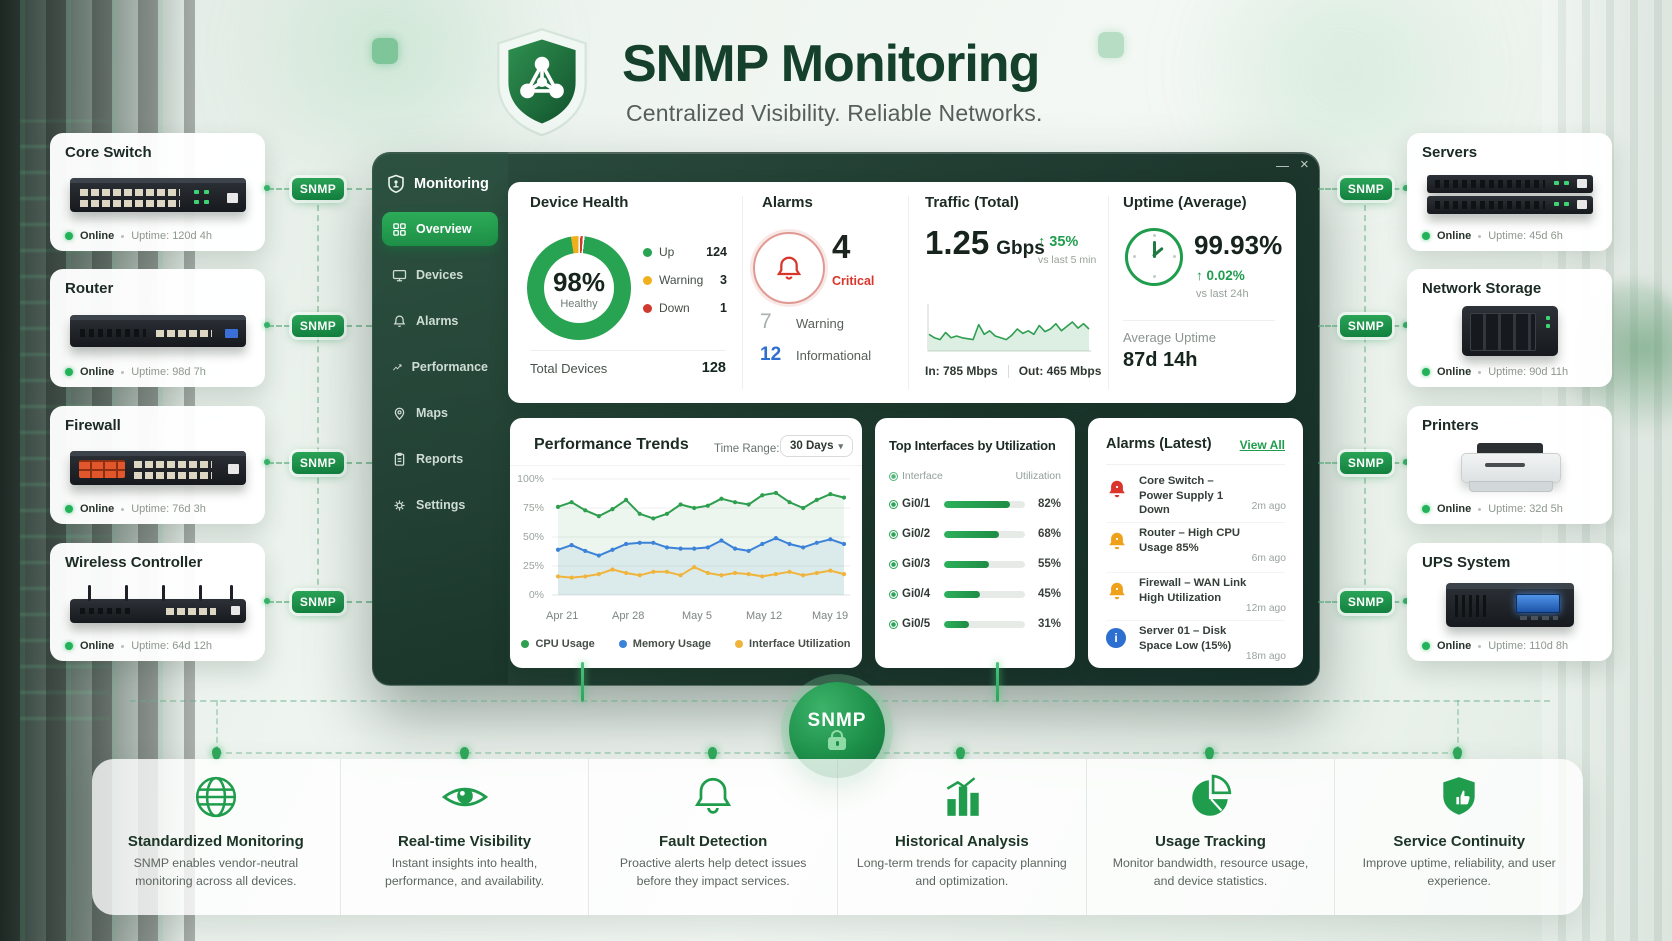 The image size is (1672, 941). I want to click on sidebar-item-alarms: Alarms, so click(440, 321).